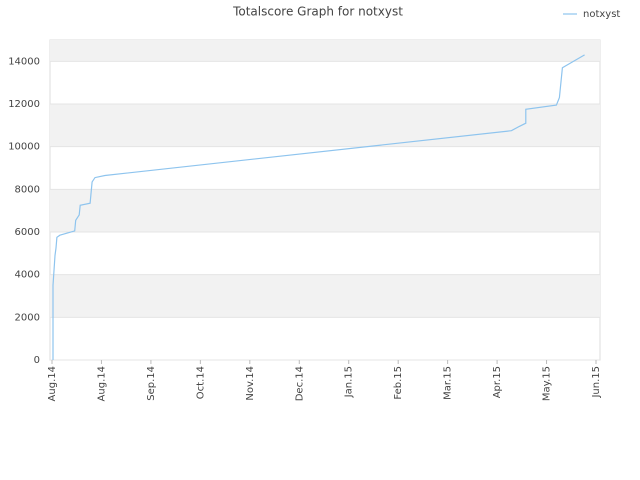 The height and width of the screenshot is (480, 640). Describe the element at coordinates (37, 360) in the screenshot. I see `y-tick-label: 0` at that location.